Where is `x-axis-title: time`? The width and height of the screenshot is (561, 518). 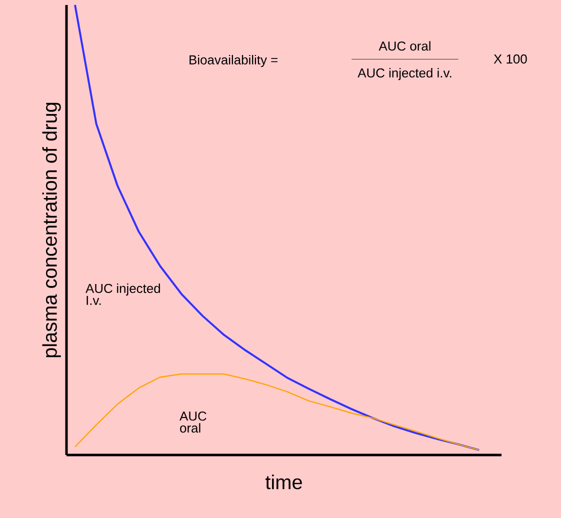 x-axis-title: time is located at coordinates (283, 482).